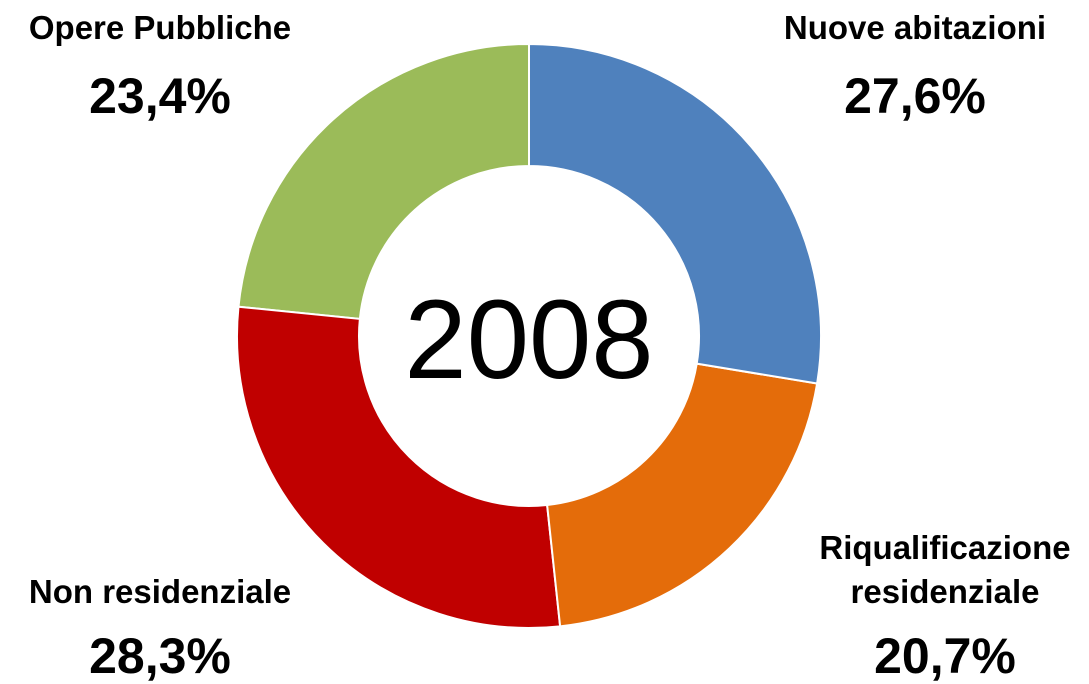 The height and width of the screenshot is (684, 1089). Describe the element at coordinates (160, 27) in the screenshot. I see `category-label: Opere Pubbliche` at that location.